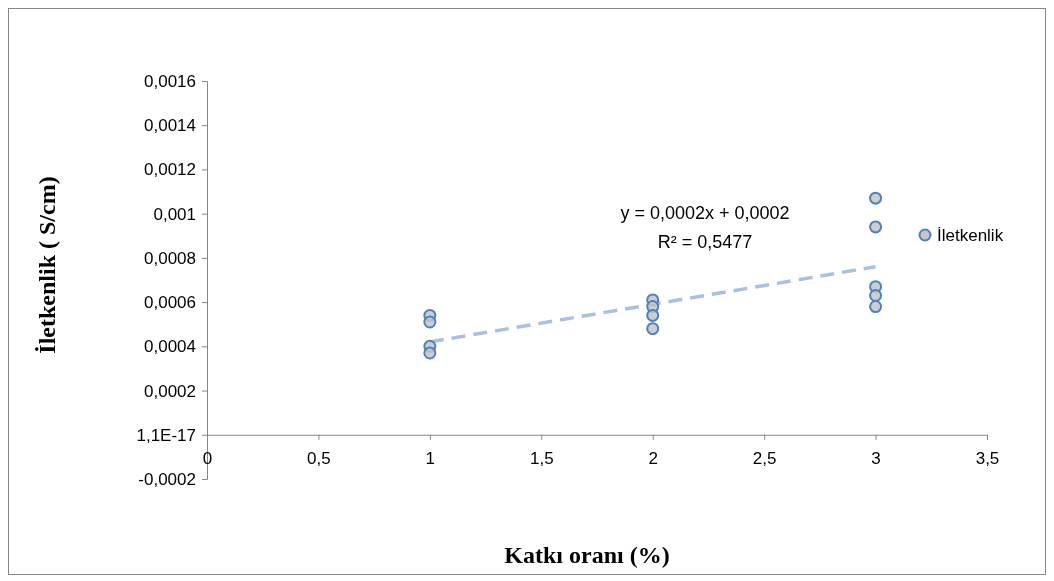 Image resolution: width=1054 pixels, height=581 pixels. Describe the element at coordinates (170, 258) in the screenshot. I see `y-tick-label: 0,0008` at that location.